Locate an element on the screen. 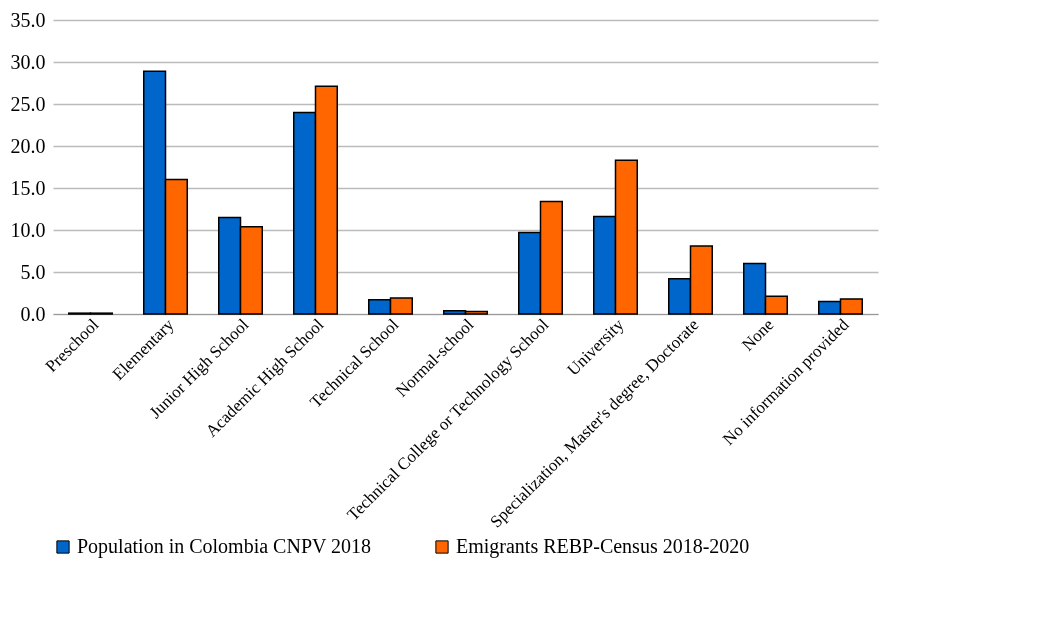  y-tick-label: 25.0 is located at coordinates (28, 103).